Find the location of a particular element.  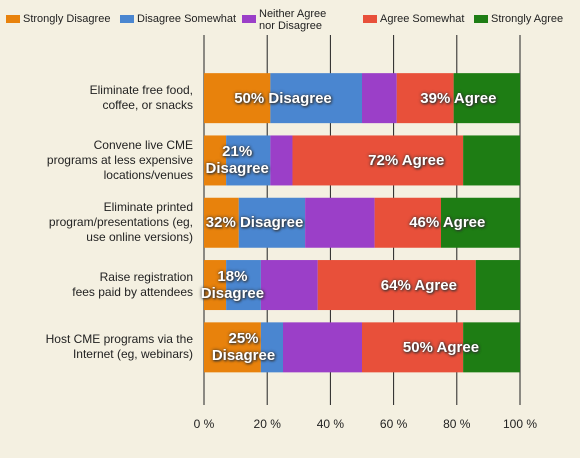

disagree-label: 50% Disagree is located at coordinates (283, 98).